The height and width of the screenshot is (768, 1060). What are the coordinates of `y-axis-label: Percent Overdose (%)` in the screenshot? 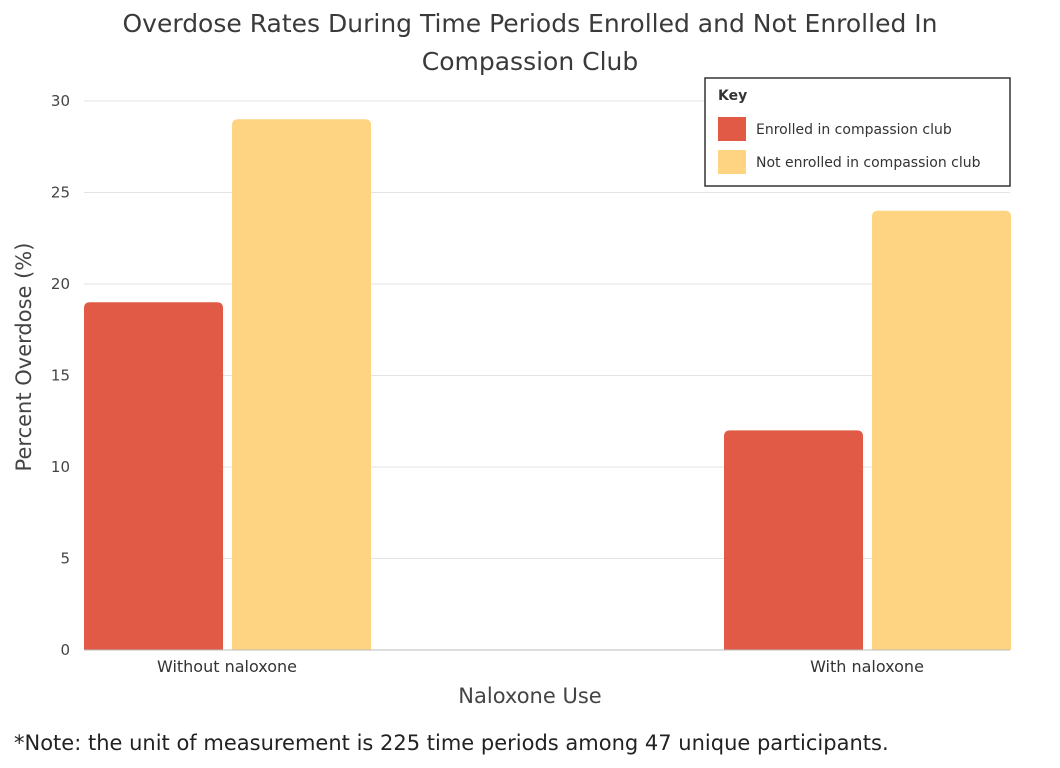 It's located at (24, 357).